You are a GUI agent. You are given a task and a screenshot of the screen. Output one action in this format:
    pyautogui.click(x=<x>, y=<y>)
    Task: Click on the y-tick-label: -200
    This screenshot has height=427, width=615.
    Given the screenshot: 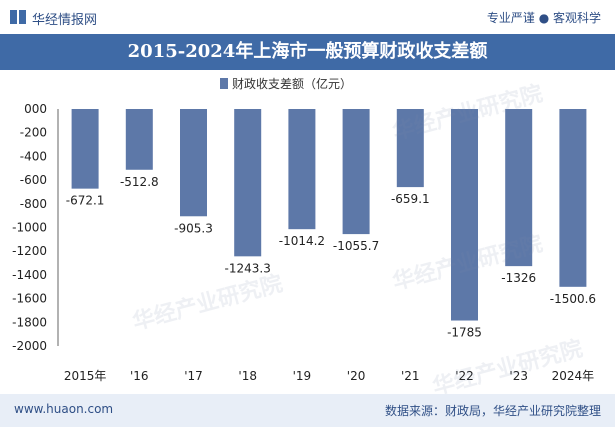 What is the action you would take?
    pyautogui.click(x=33, y=133)
    